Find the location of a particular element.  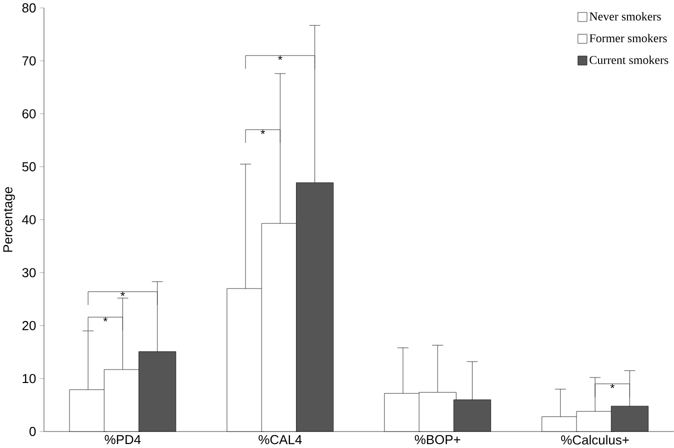

y-tick-label: 40 is located at coordinates (29, 219).